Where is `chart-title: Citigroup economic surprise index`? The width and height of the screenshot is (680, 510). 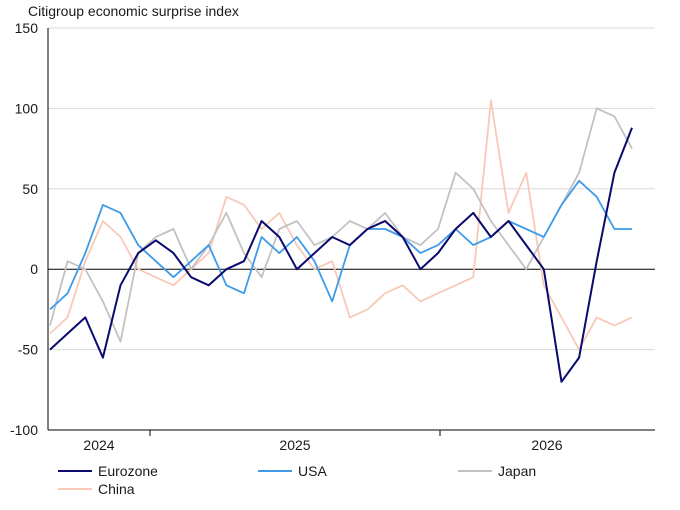
chart-title: Citigroup economic surprise index is located at coordinates (133, 11).